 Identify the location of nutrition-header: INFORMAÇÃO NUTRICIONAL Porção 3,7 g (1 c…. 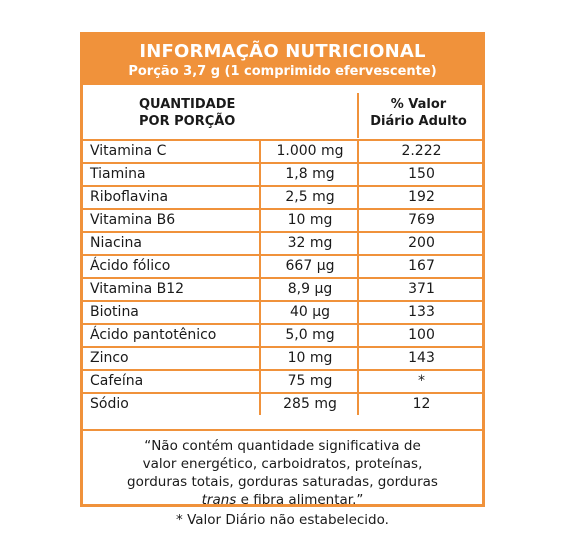
(282, 60).